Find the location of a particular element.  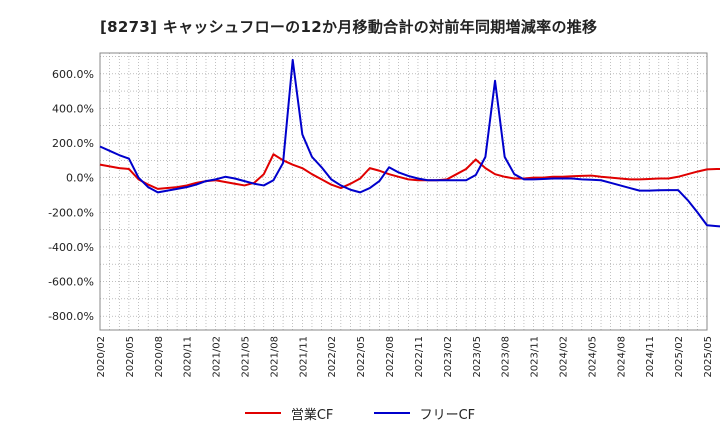

x-tick-label: 2024/05 is located at coordinates (592, 357).